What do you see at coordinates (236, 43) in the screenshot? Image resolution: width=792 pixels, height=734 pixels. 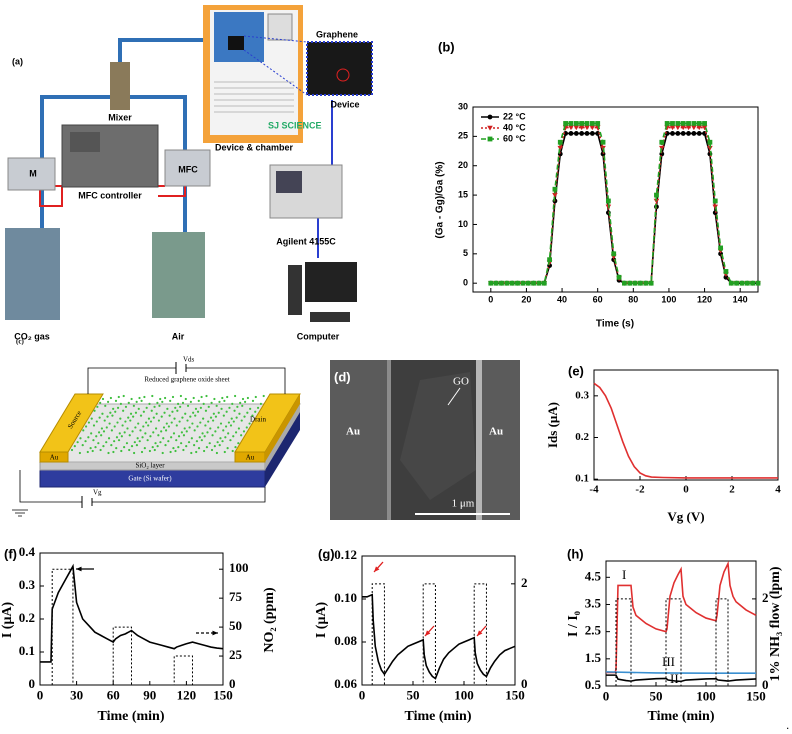 I see `device-square` at bounding box center [236, 43].